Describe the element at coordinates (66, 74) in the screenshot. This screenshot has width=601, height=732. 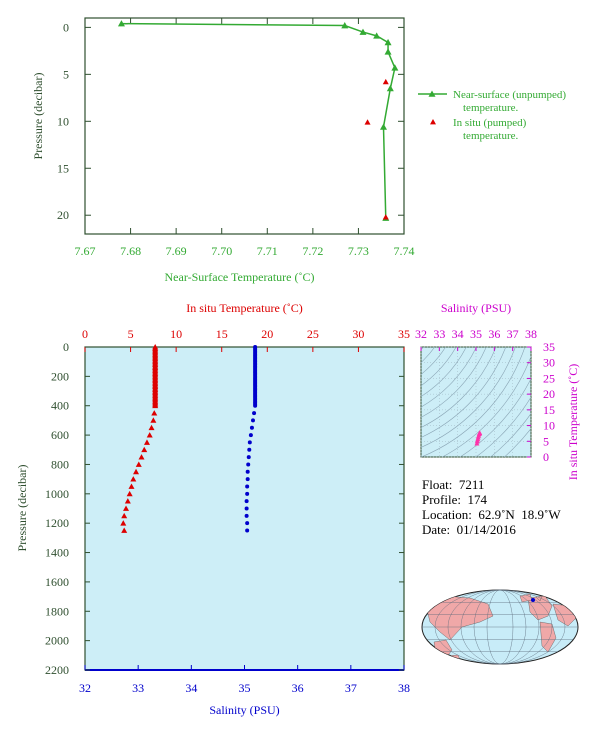
I see `y-tick-label: 5` at that location.